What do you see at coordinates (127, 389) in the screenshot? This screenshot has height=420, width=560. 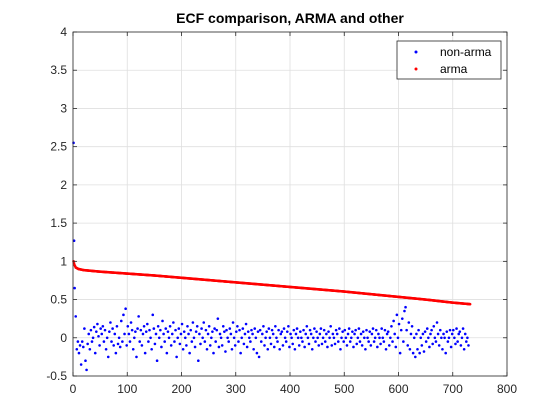 I see `x-tick-label: 100` at bounding box center [127, 389].